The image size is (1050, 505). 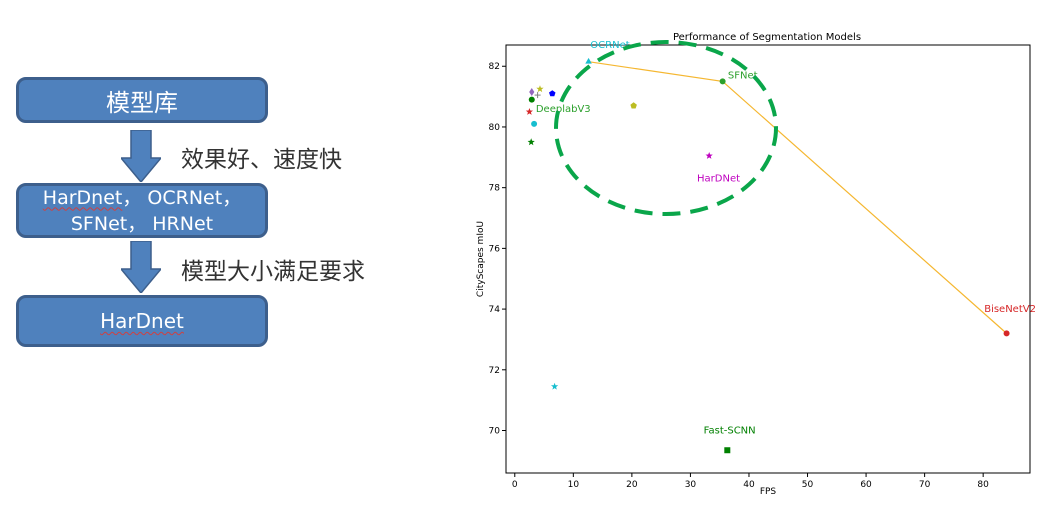 I want to click on model-annotation: SFNet, so click(x=743, y=75).